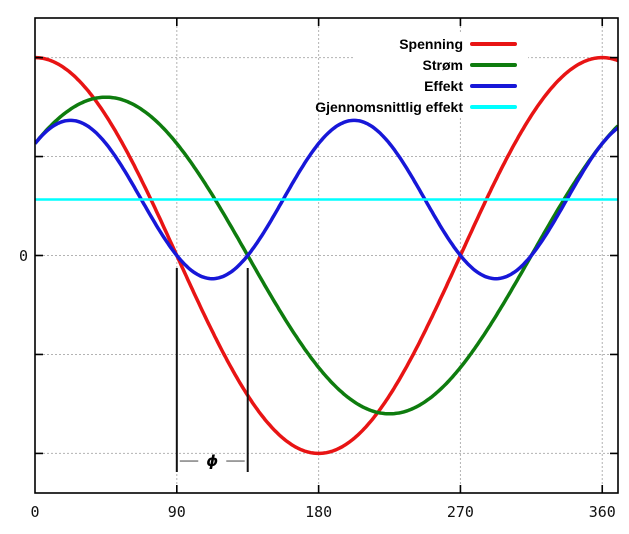  I want to click on legend-item-effekt: Effekt, so click(476, 85).